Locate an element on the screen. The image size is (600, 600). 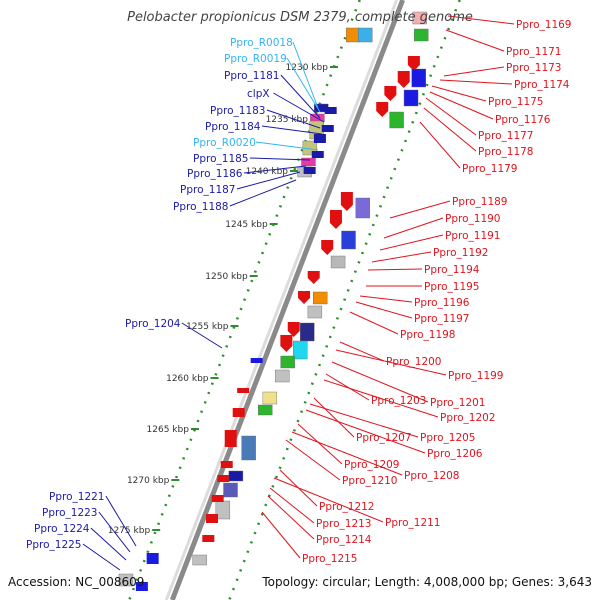
right-gene-label: Ppro_1206 is located at coordinates (455, 454).